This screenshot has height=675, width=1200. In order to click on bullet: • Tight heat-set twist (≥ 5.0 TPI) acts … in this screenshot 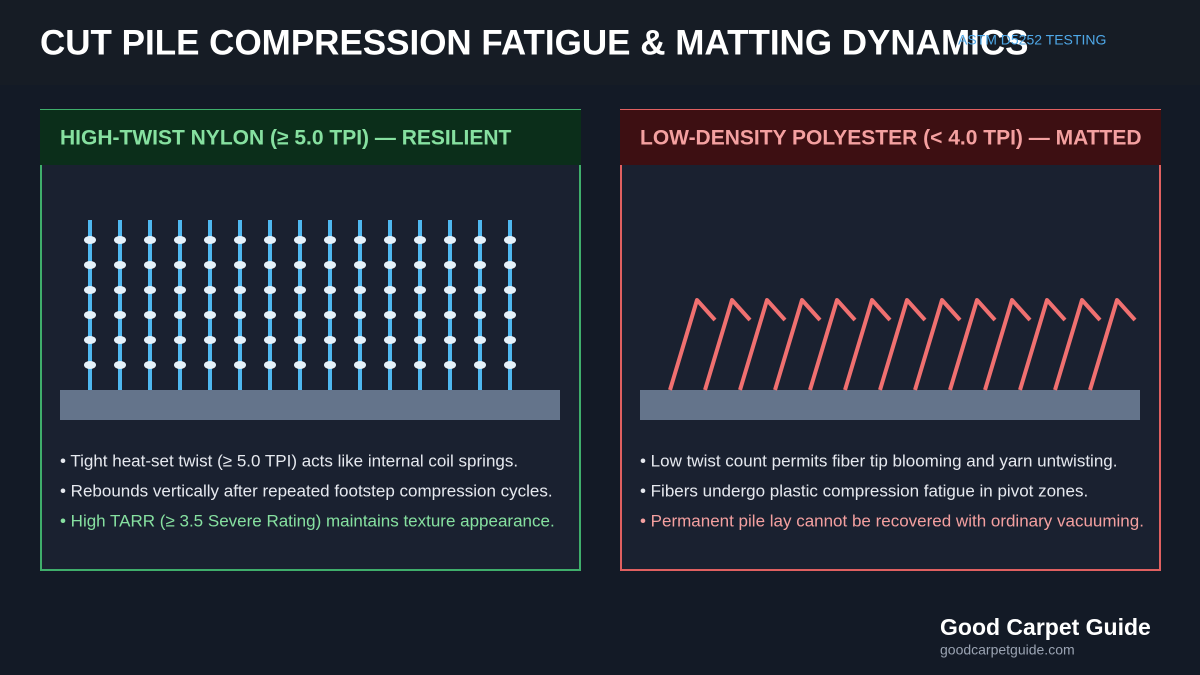, I will do `click(289, 460)`.